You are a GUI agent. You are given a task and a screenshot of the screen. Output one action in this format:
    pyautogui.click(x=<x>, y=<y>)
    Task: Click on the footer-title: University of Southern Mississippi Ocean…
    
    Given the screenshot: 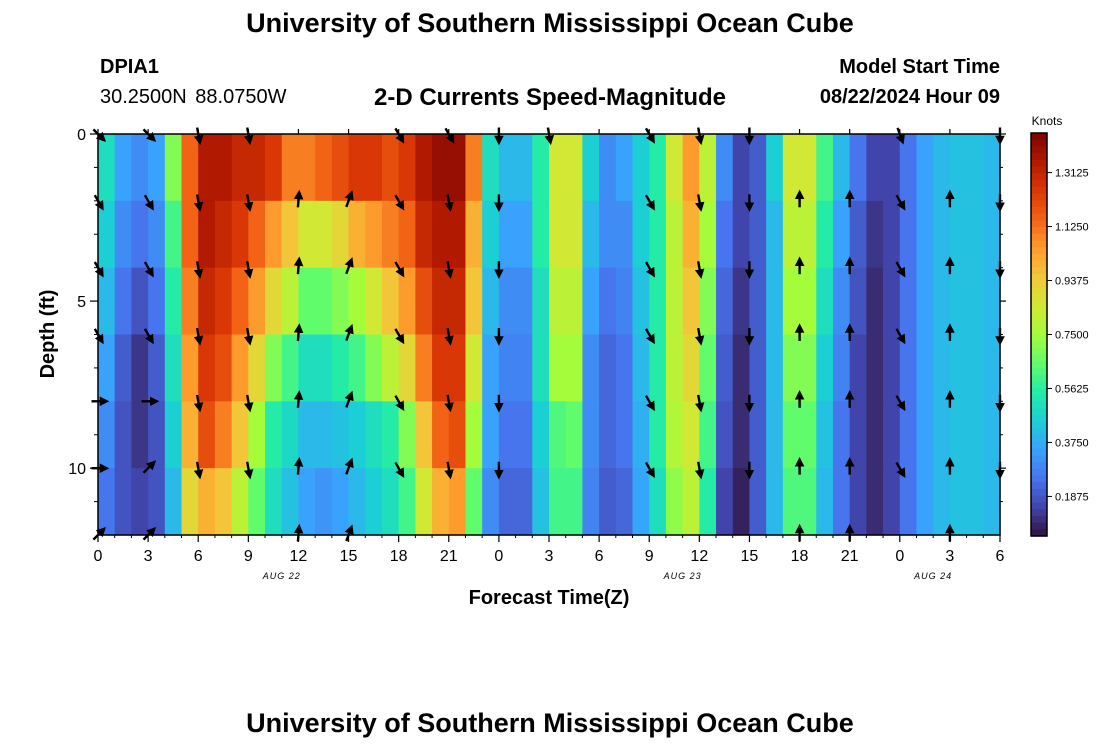 What is the action you would take?
    pyautogui.click(x=550, y=723)
    